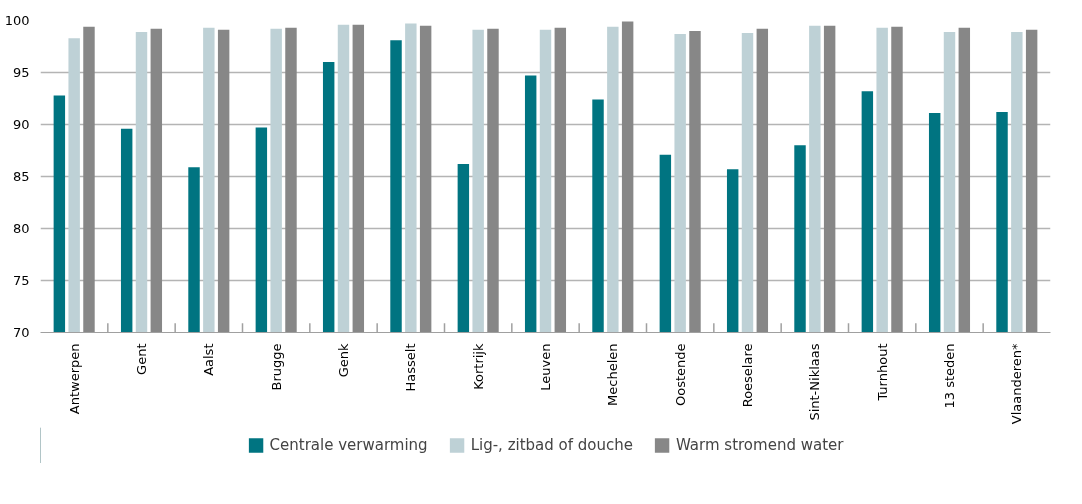 The height and width of the screenshot is (504, 1082). Describe the element at coordinates (21, 228) in the screenshot. I see `y-tick-label: 80` at that location.